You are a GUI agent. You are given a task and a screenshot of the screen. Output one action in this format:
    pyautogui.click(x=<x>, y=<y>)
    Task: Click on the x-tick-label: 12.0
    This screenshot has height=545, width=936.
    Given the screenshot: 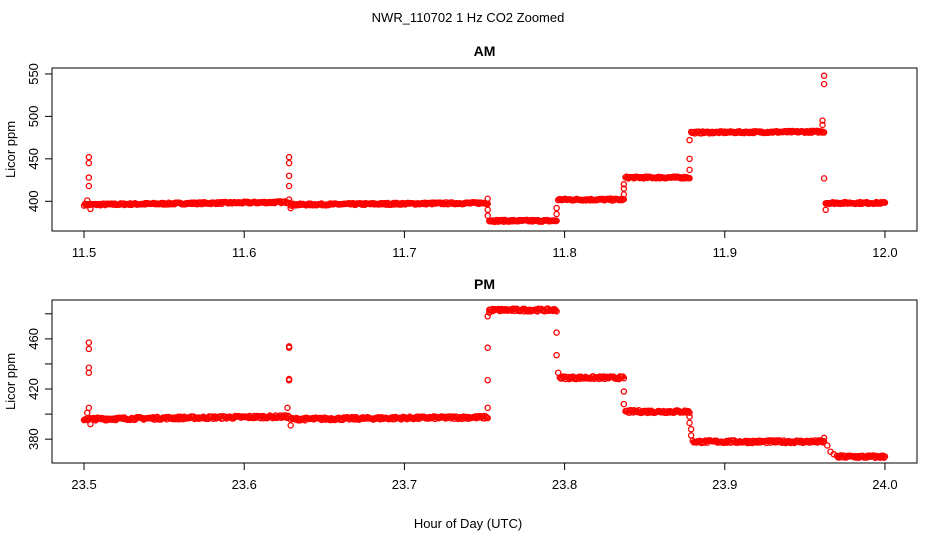 What is the action you would take?
    pyautogui.click(x=884, y=252)
    